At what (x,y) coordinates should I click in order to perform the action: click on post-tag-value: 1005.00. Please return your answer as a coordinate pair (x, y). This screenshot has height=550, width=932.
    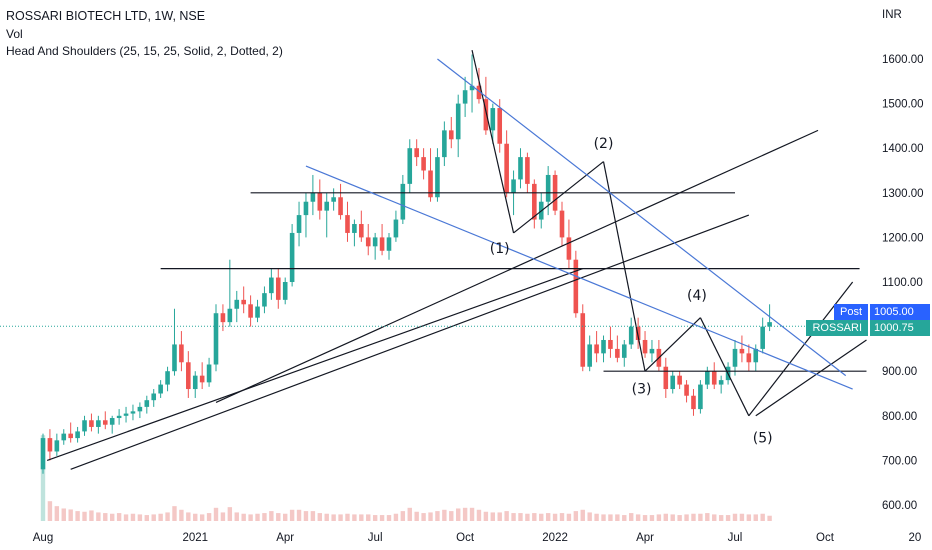
    Looking at the image, I should click on (900, 312).